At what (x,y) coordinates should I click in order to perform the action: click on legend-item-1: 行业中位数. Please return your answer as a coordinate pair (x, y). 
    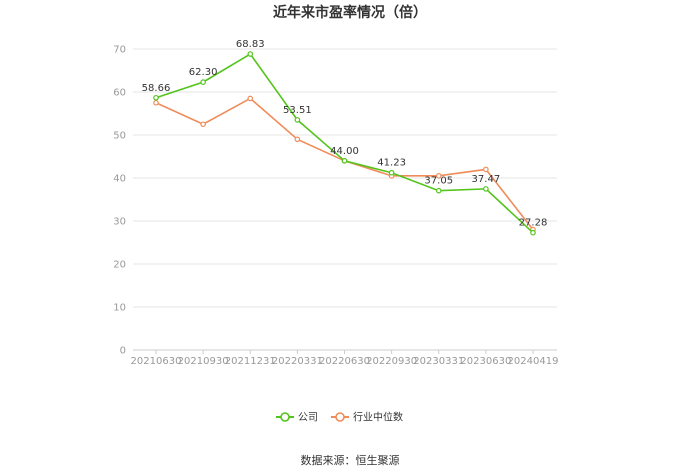
    Looking at the image, I should click on (367, 417).